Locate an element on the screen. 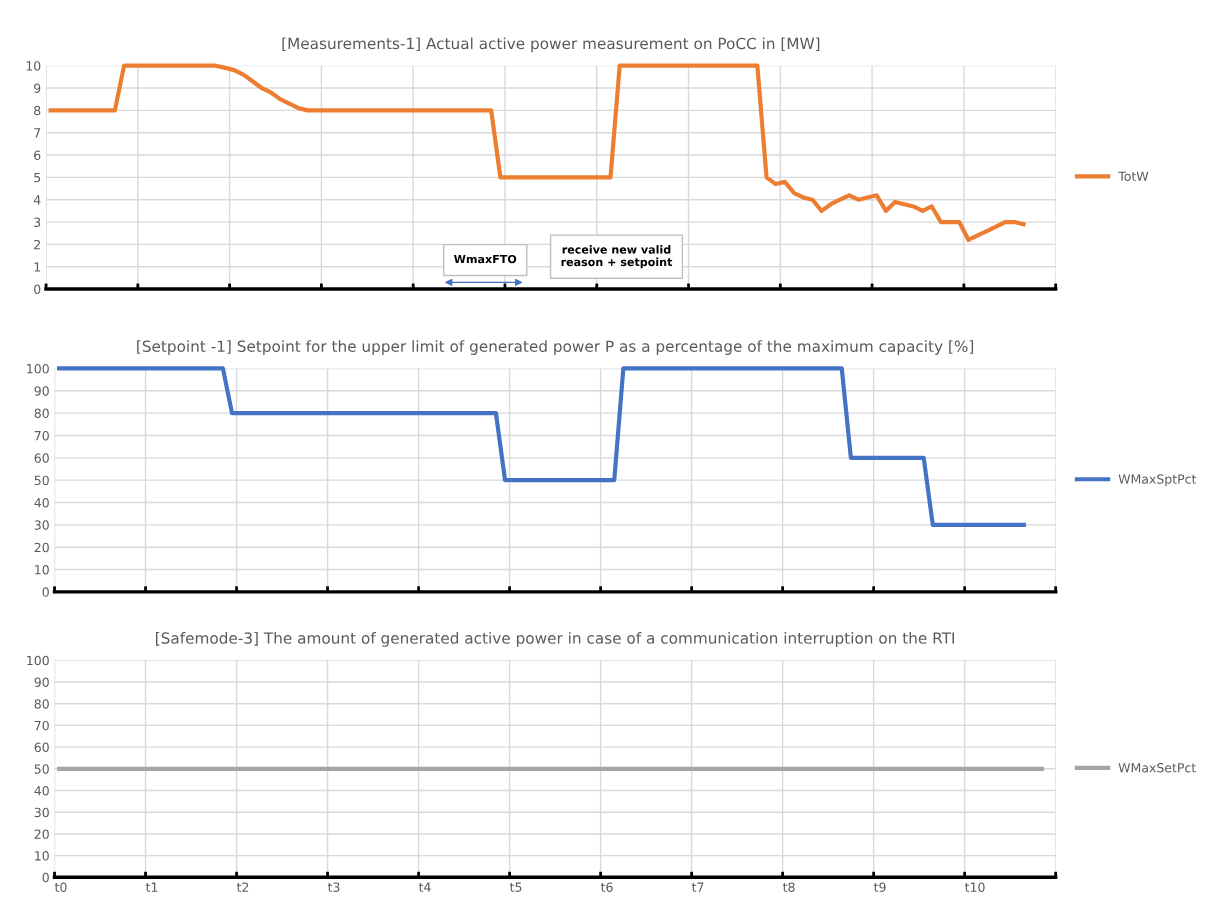 The image size is (1212, 912). x-tick-label: t4 is located at coordinates (424, 887).